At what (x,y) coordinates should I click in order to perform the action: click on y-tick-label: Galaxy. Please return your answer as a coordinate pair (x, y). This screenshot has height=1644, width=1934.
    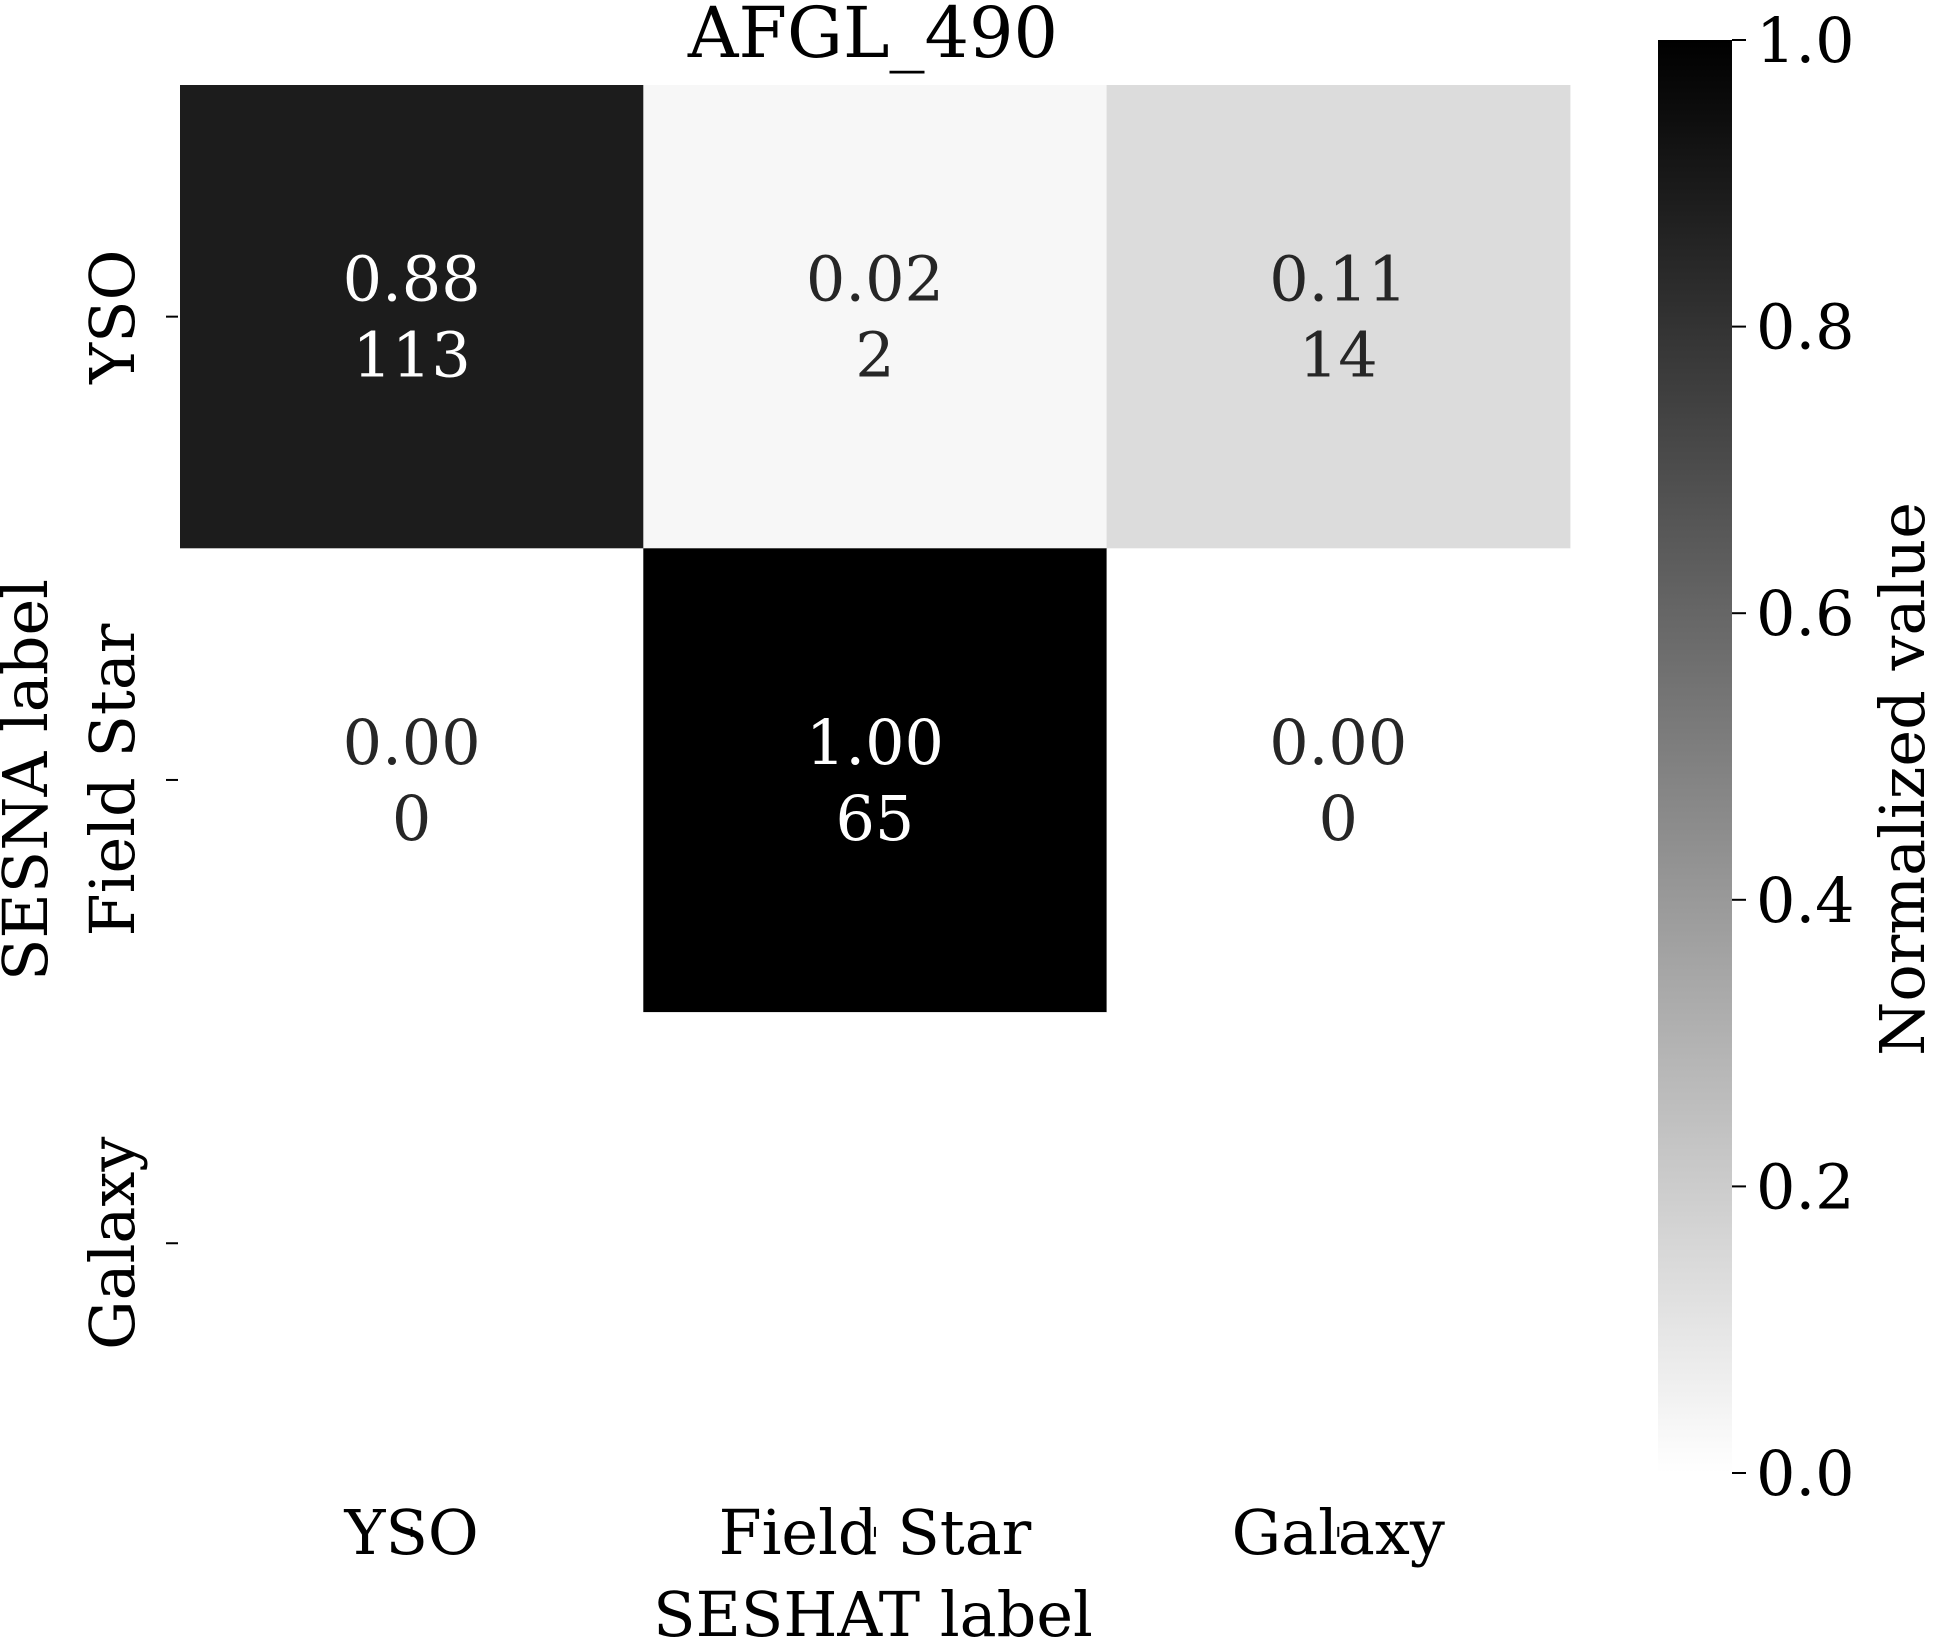
    Looking at the image, I should click on (112, 1243).